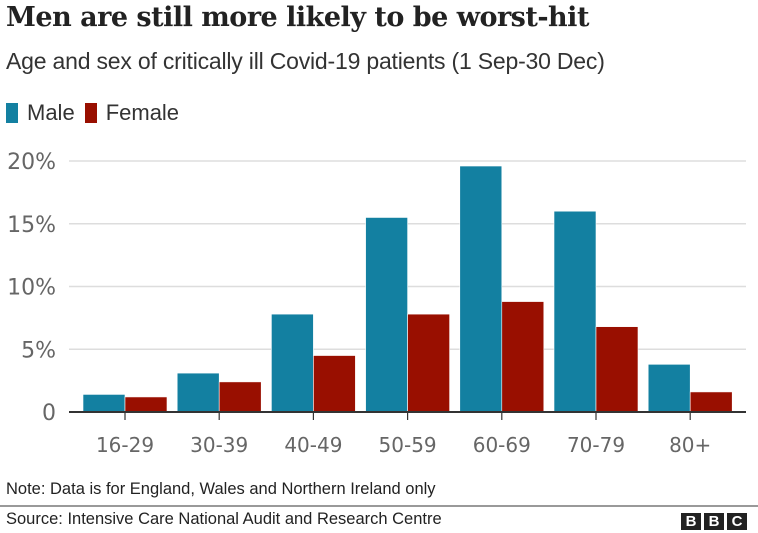 The height and width of the screenshot is (533, 758). Describe the element at coordinates (502, 445) in the screenshot. I see `x-tick-label: 60-69` at that location.